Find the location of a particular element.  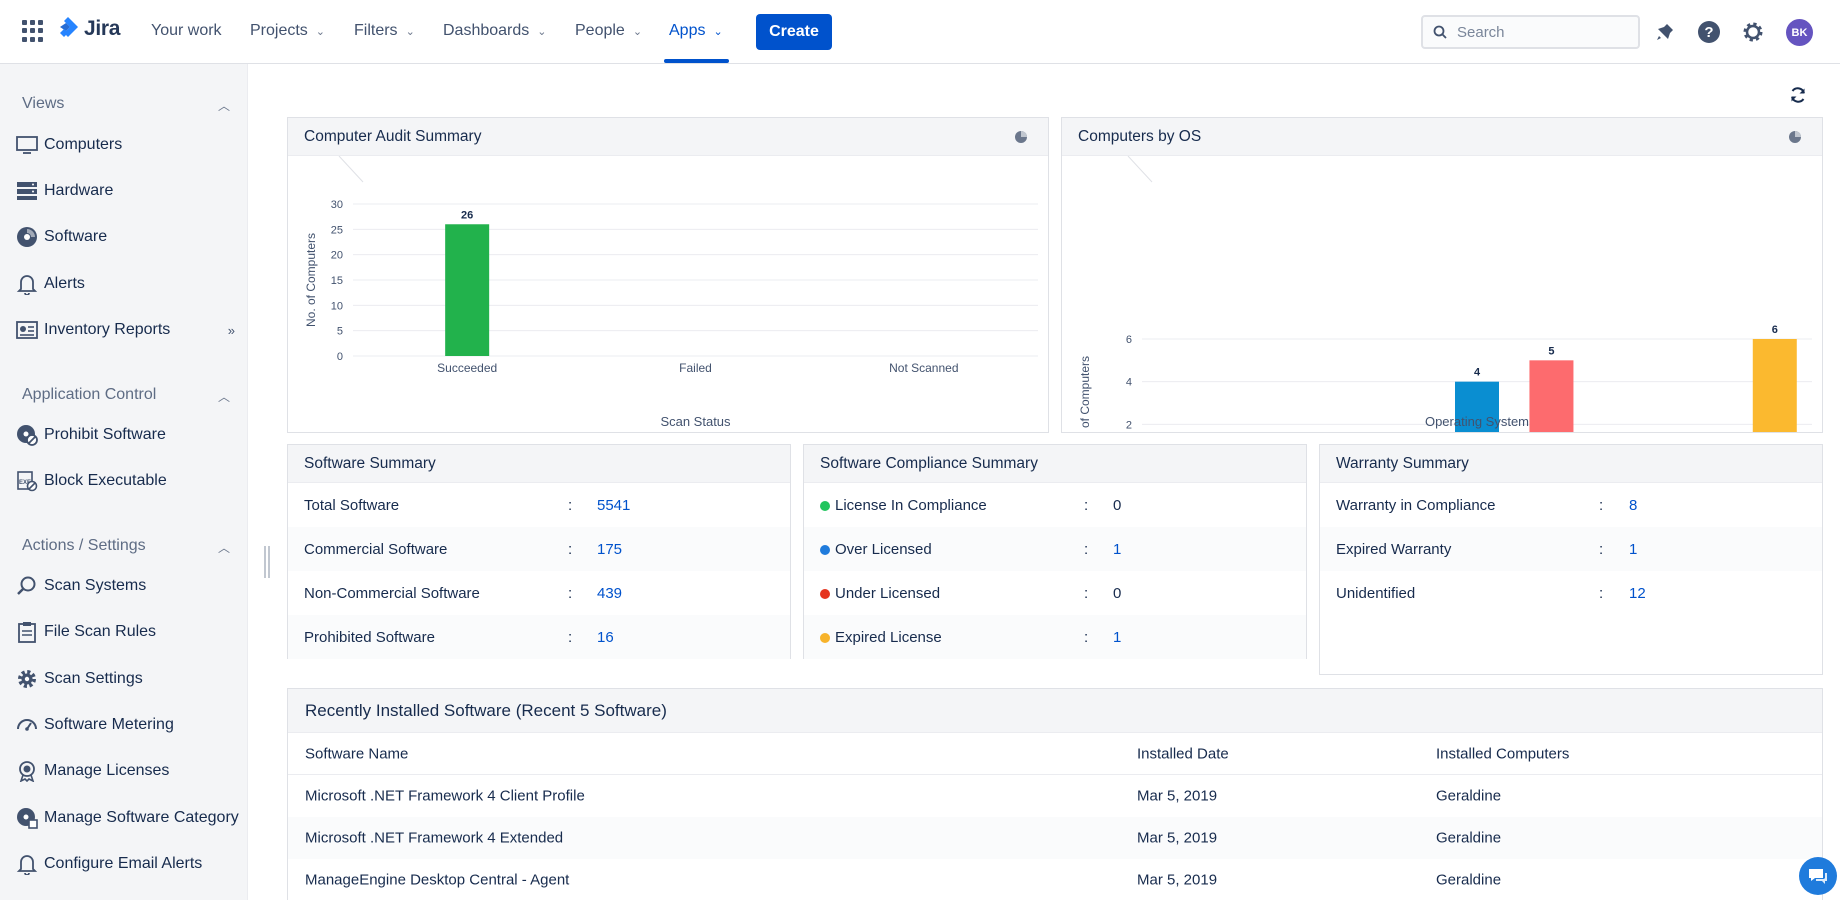

y-tick-label: 0 is located at coordinates (340, 357).